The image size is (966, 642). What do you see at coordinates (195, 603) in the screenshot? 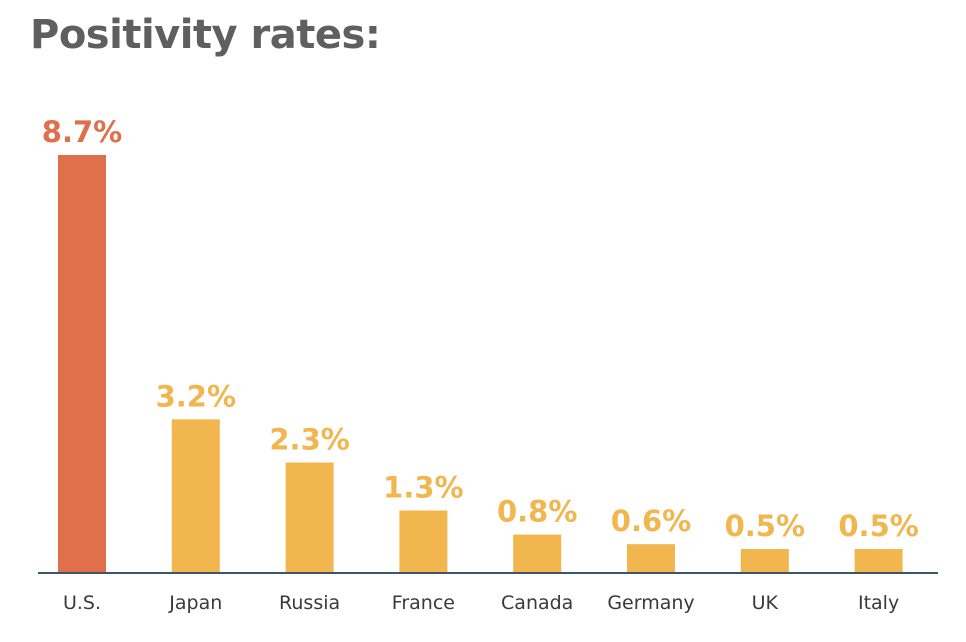
I see `category-label: Japan` at bounding box center [195, 603].